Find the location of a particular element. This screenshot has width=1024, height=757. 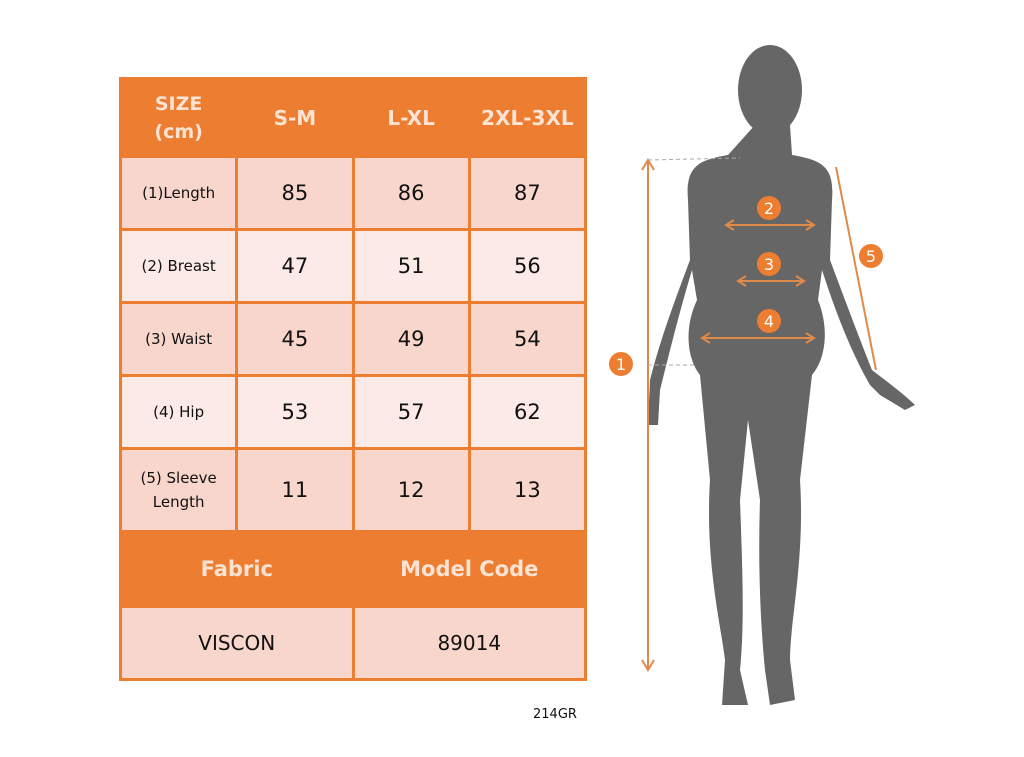

cell: 45 is located at coordinates (295, 339).